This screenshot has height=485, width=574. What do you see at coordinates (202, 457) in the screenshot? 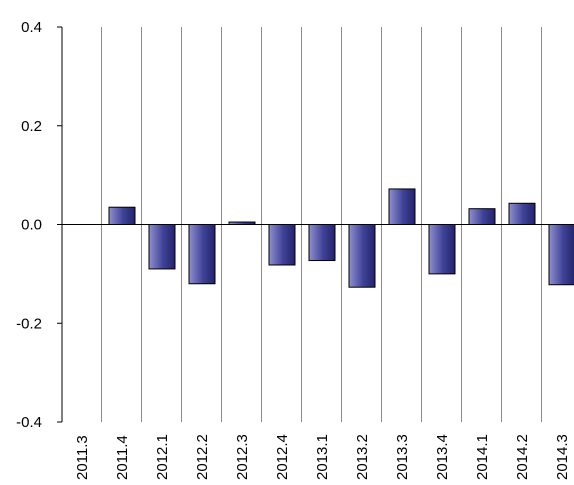
I see `x-tick-label: 2012.2` at bounding box center [202, 457].